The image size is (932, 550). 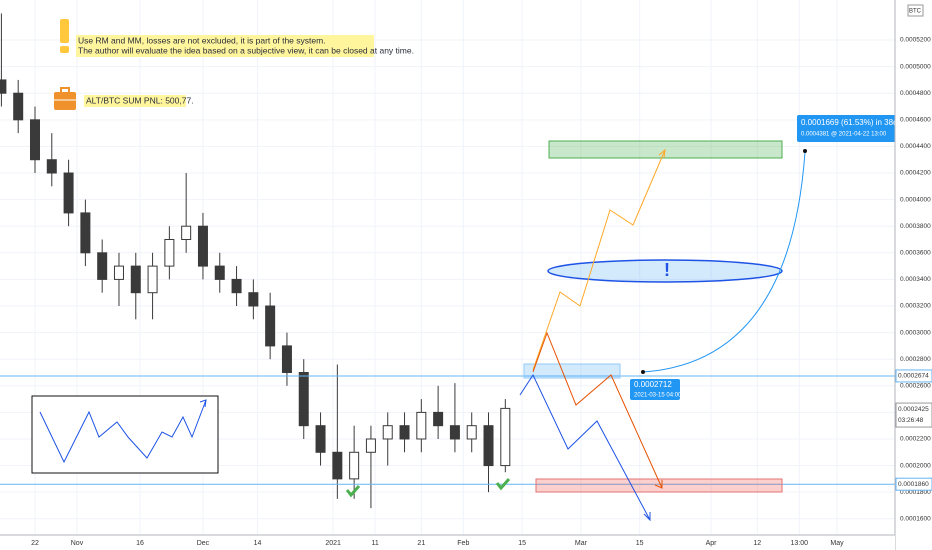 I want to click on y-tick-label: 0.0003200, so click(x=915, y=306).